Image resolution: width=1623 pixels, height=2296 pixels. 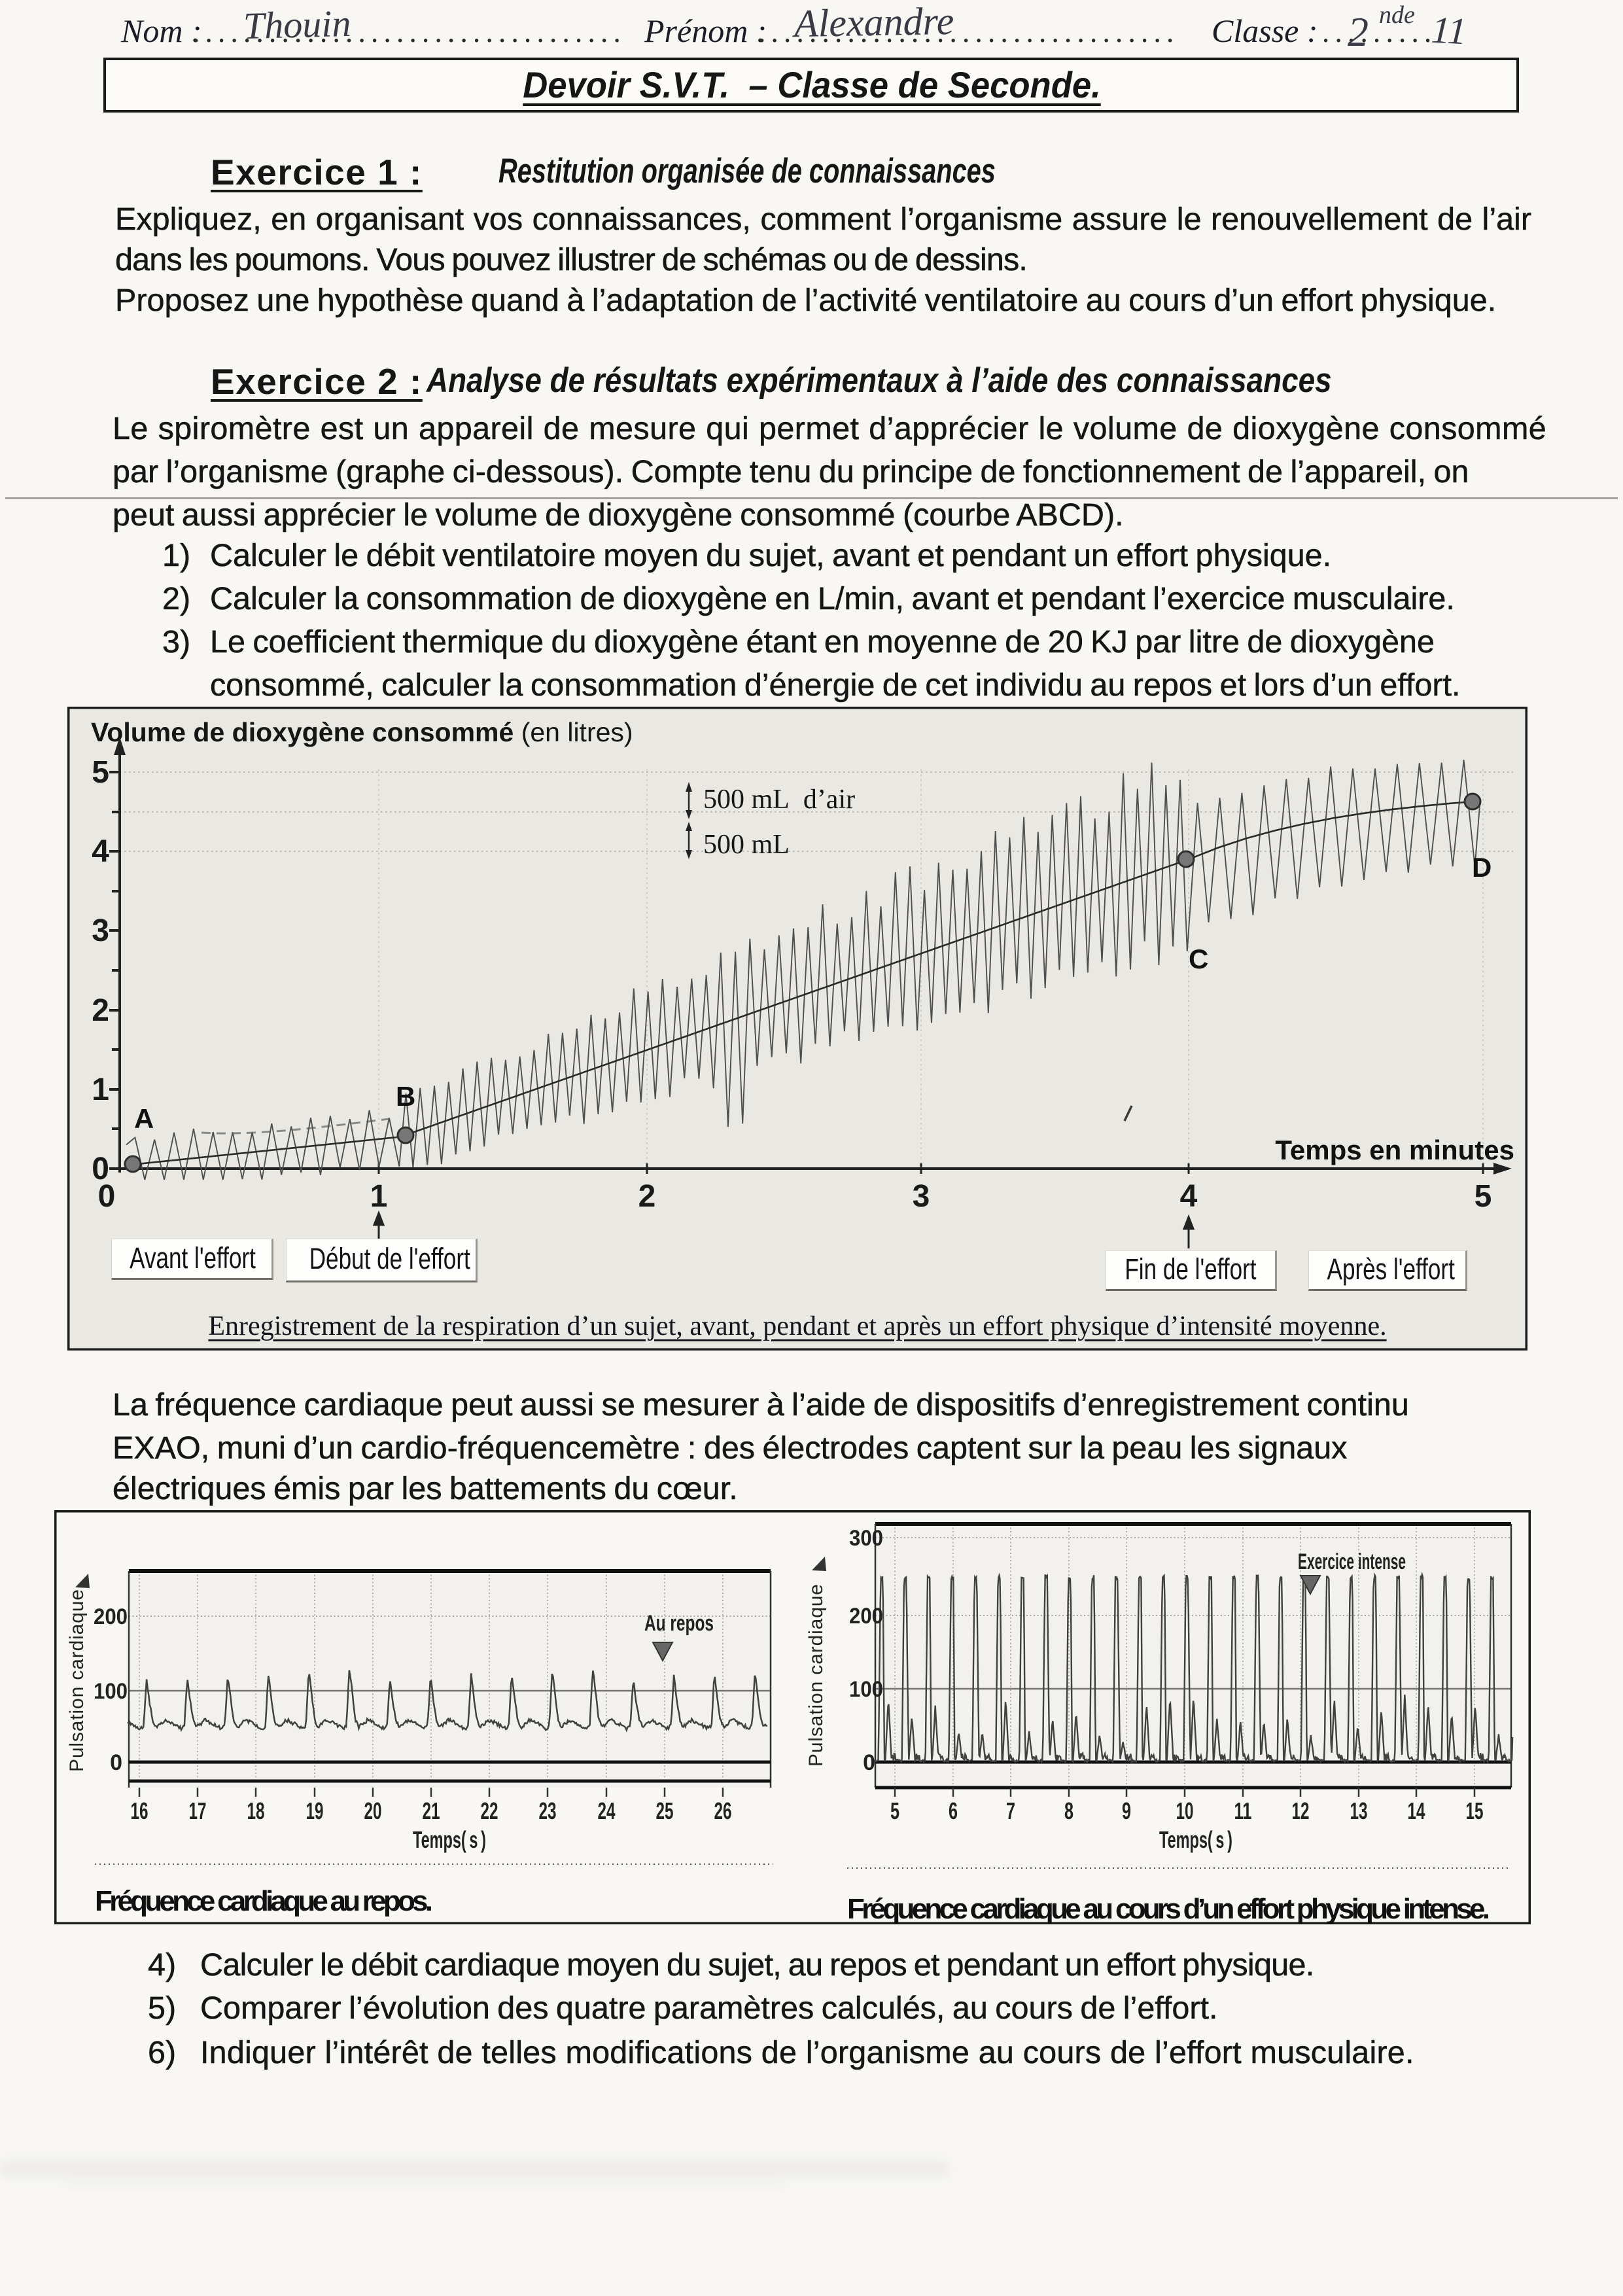 What do you see at coordinates (679, 1623) in the screenshot?
I see `svg-text: Au repos` at bounding box center [679, 1623].